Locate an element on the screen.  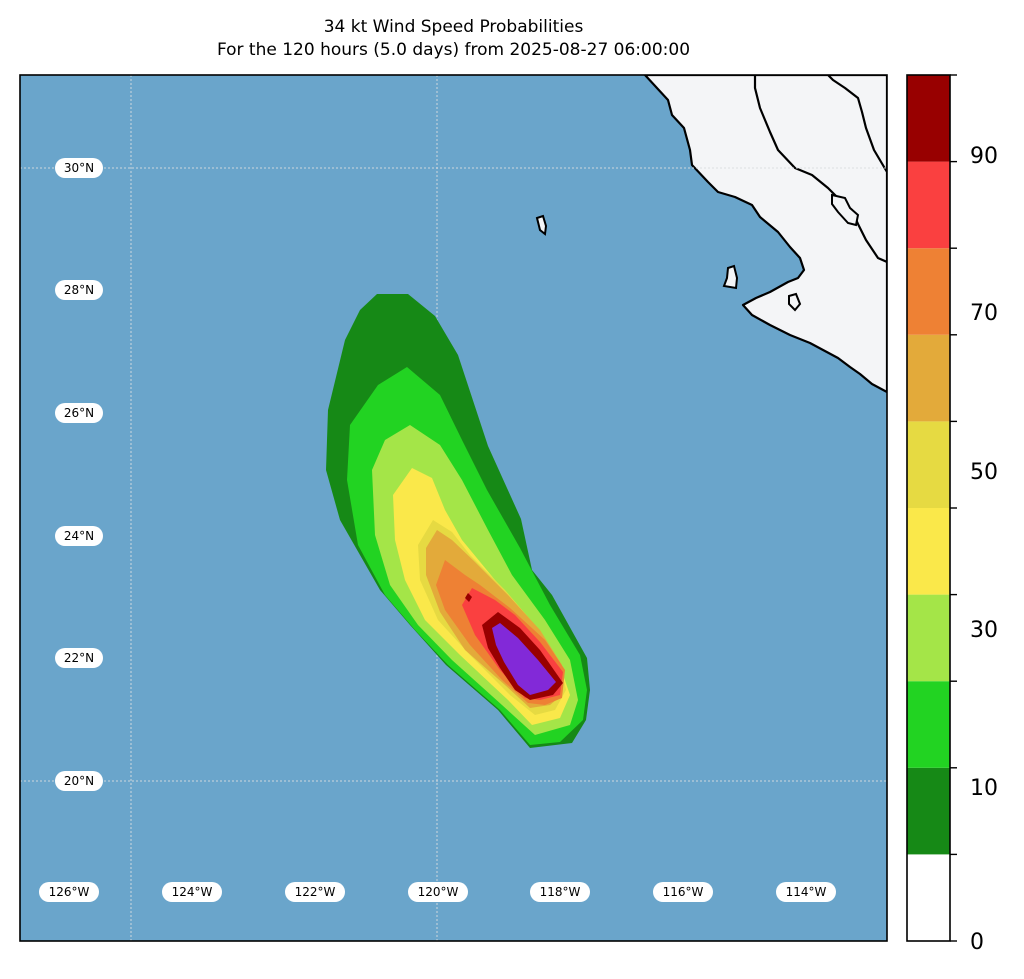
colorbar is located at coordinates (931, 508).